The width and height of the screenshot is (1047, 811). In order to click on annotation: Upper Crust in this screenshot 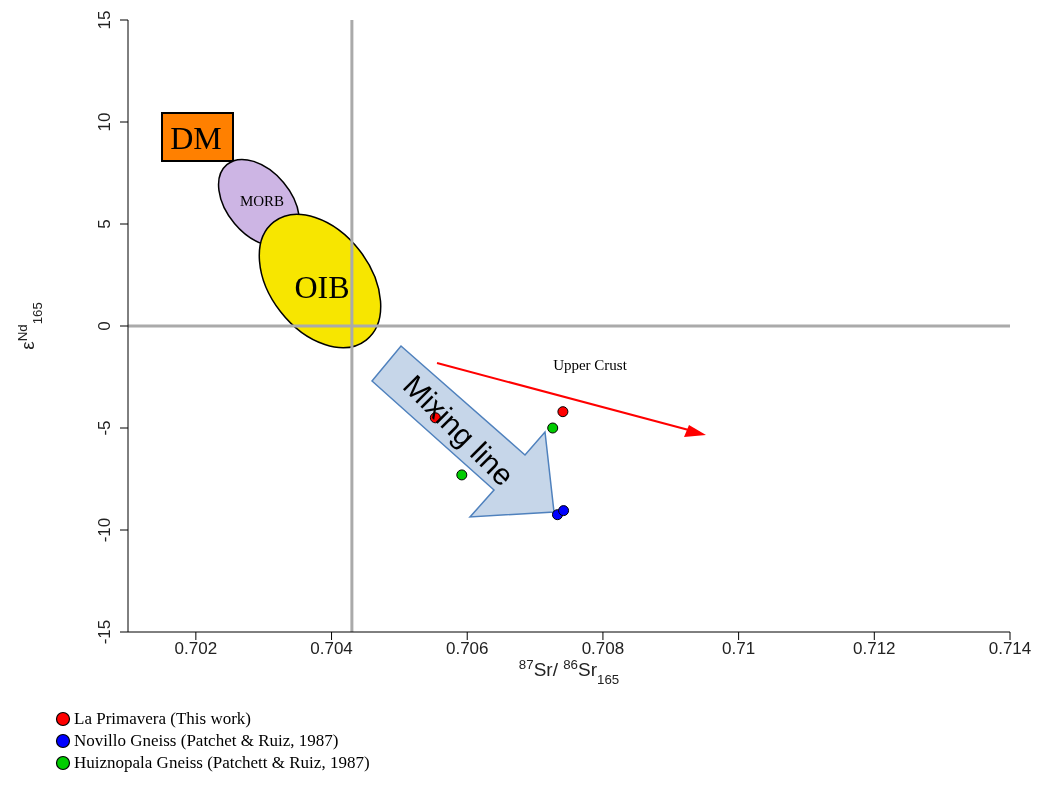, I will do `click(590, 365)`.